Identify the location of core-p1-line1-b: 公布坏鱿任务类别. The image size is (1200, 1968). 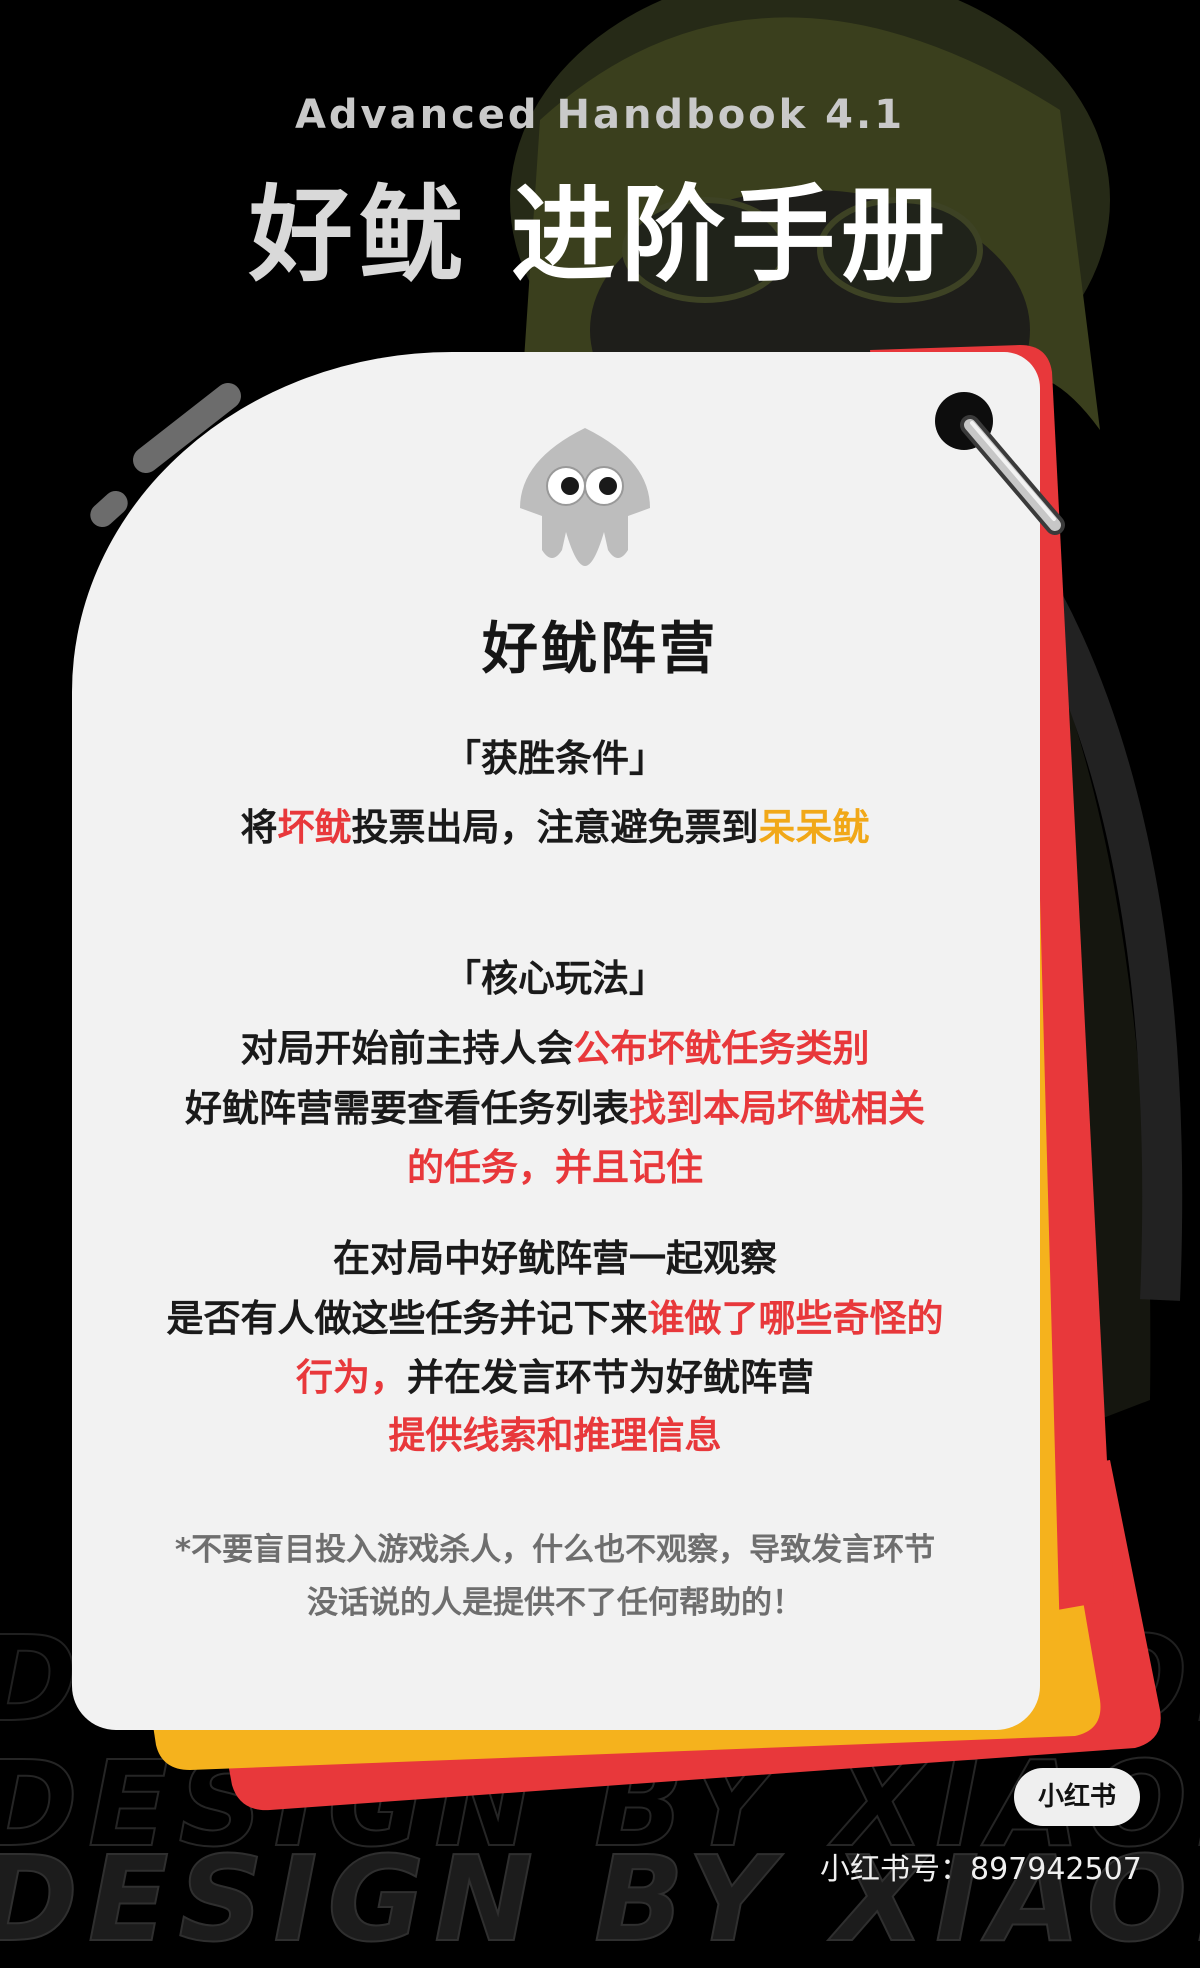
(721, 1048).